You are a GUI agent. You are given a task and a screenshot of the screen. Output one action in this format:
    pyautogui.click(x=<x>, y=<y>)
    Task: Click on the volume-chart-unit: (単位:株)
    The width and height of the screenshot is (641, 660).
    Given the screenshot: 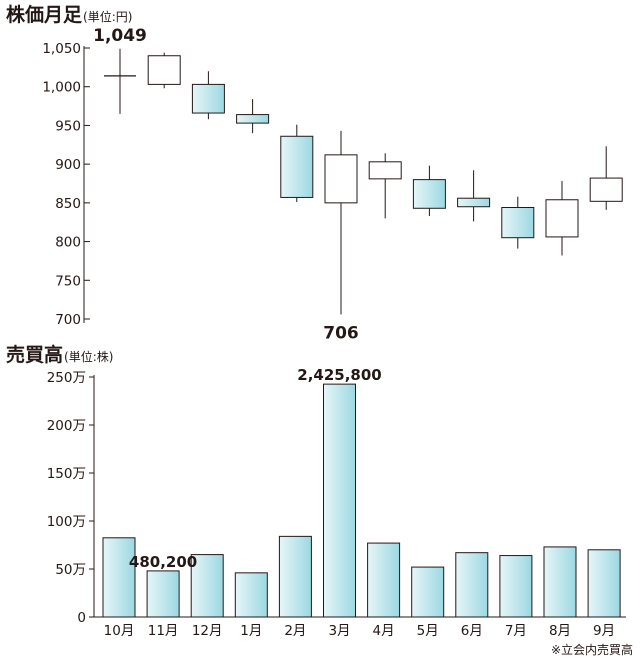 What is the action you would take?
    pyautogui.click(x=89, y=357)
    